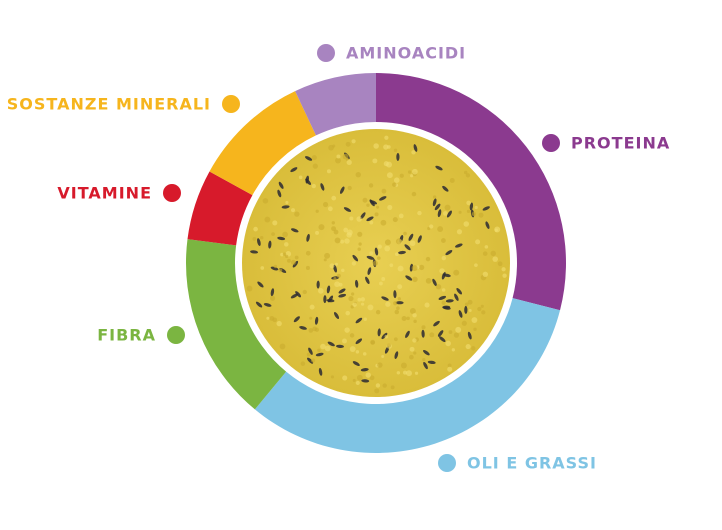 Image resolution: width=722 pixels, height=530 pixels. What do you see at coordinates (447, 463) in the screenshot?
I see `legend-dot` at bounding box center [447, 463].